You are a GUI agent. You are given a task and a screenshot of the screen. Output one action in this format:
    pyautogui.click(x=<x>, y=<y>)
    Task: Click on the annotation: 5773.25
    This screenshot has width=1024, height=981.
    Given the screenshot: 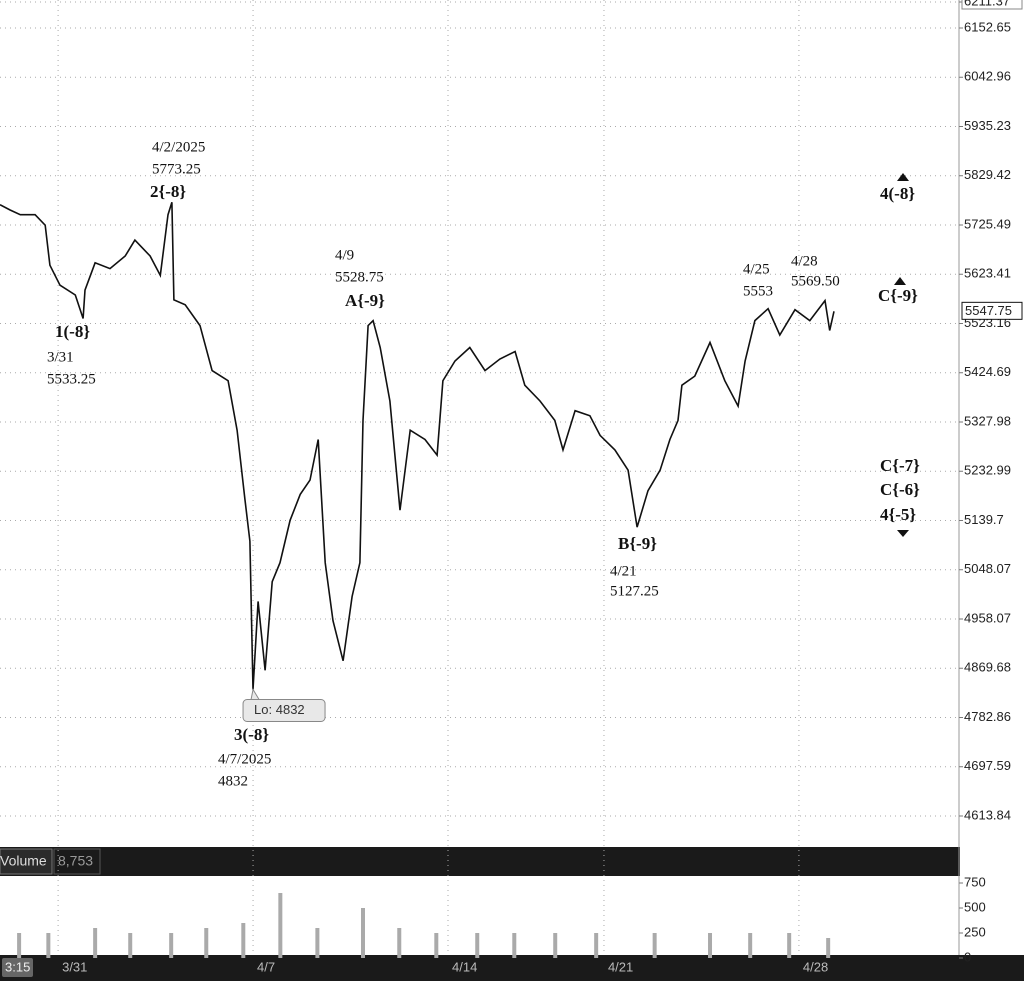 What is the action you would take?
    pyautogui.click(x=176, y=169)
    